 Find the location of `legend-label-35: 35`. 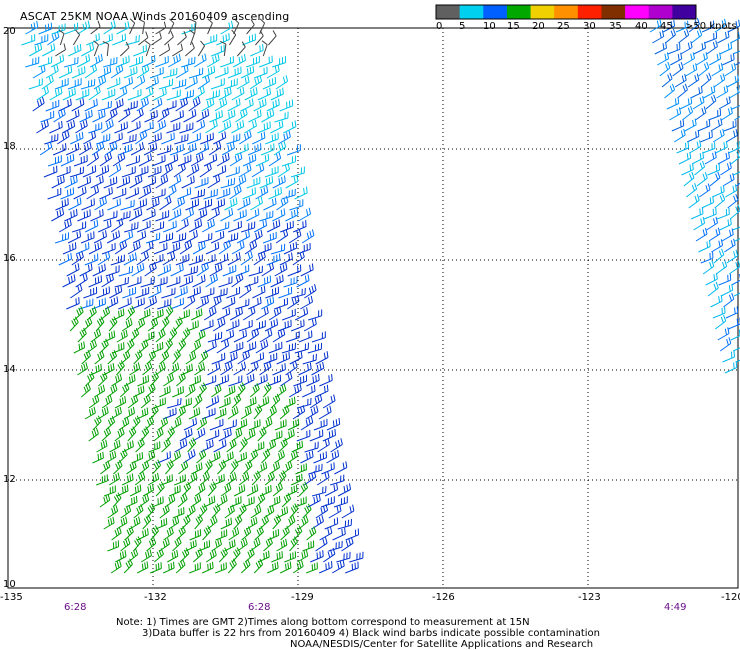

legend-label-35: 35 is located at coordinates (615, 26).